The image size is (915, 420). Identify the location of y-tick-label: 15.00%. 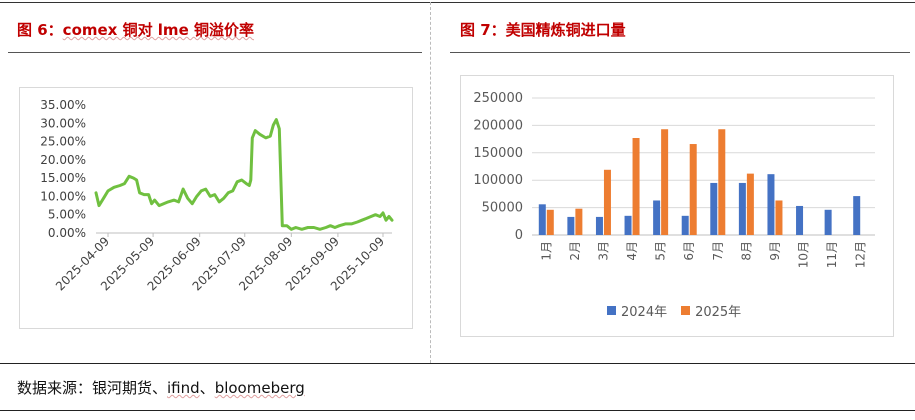
(63, 178).